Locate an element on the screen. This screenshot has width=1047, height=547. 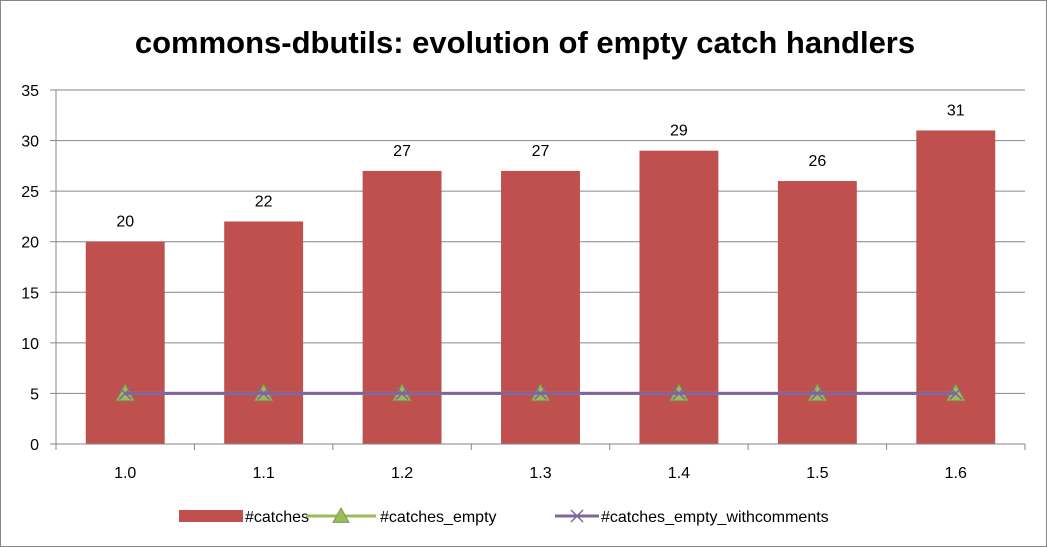
x-tick-label: 1.2 is located at coordinates (402, 473).